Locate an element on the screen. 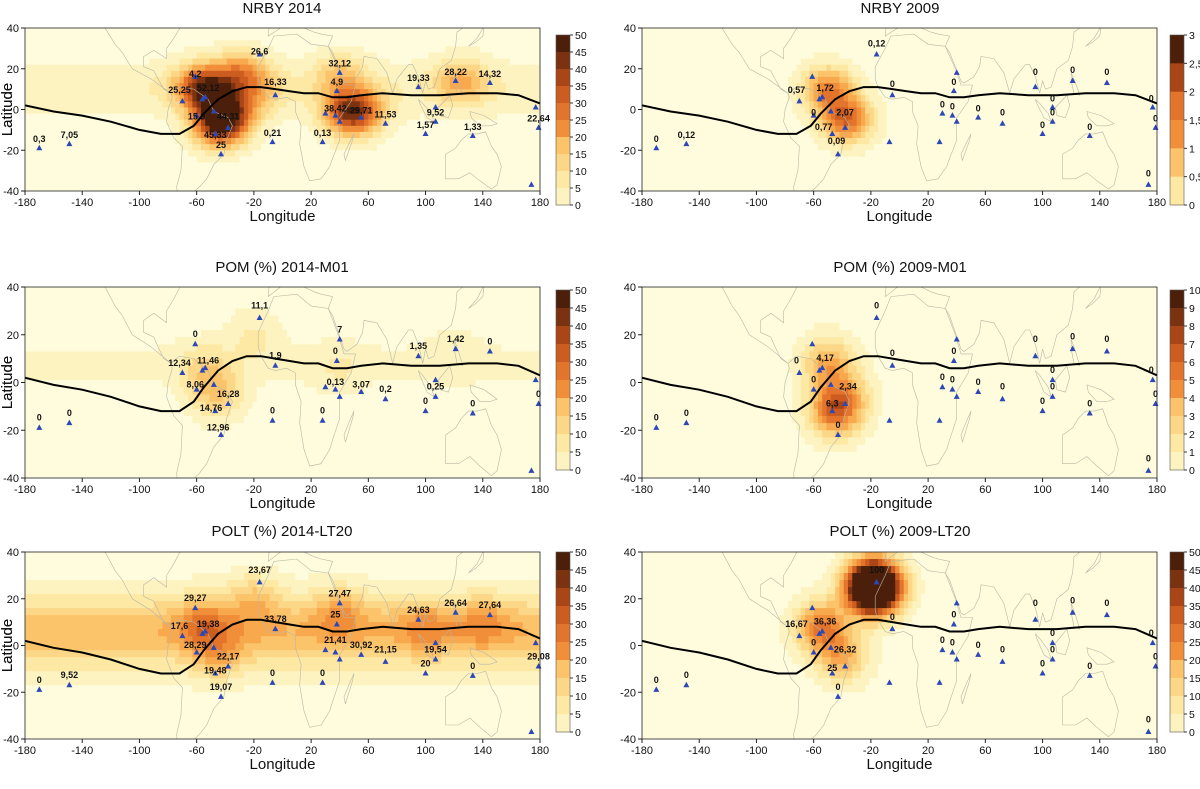 This screenshot has height=789, width=1200. concentration-field is located at coordinates (282, 370).